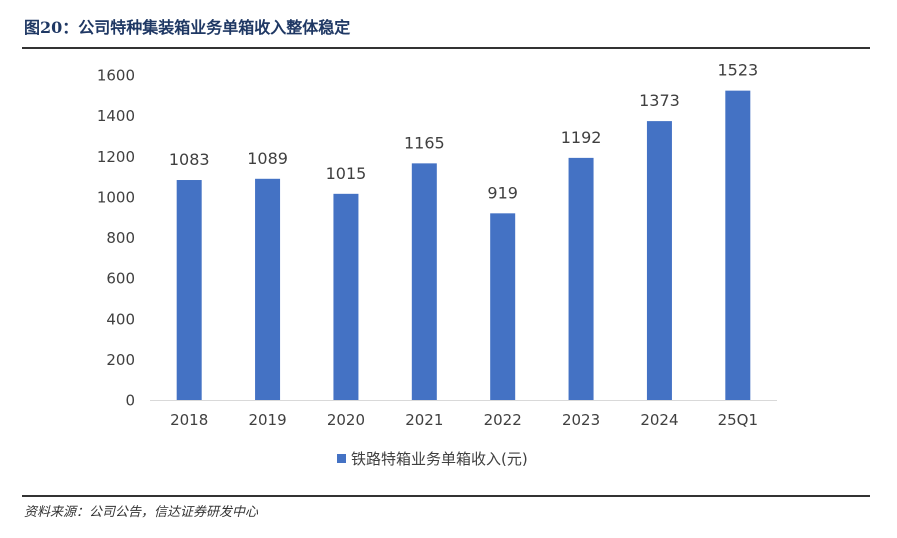 The height and width of the screenshot is (538, 897). Describe the element at coordinates (268, 289) in the screenshot. I see `bar-2019` at that location.